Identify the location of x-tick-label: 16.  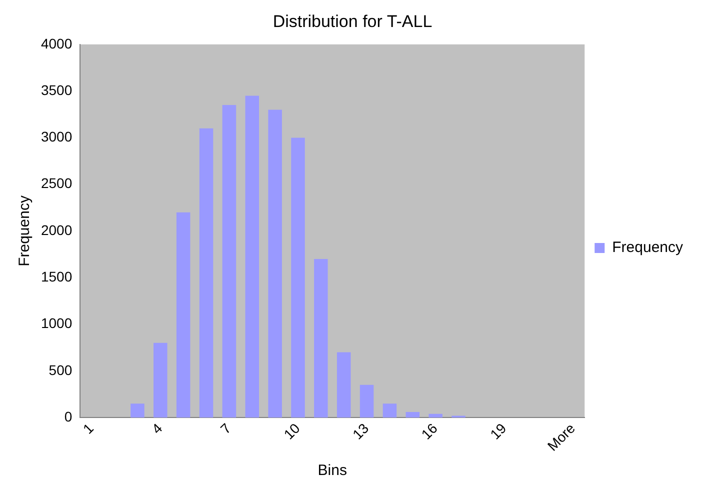
(429, 431).